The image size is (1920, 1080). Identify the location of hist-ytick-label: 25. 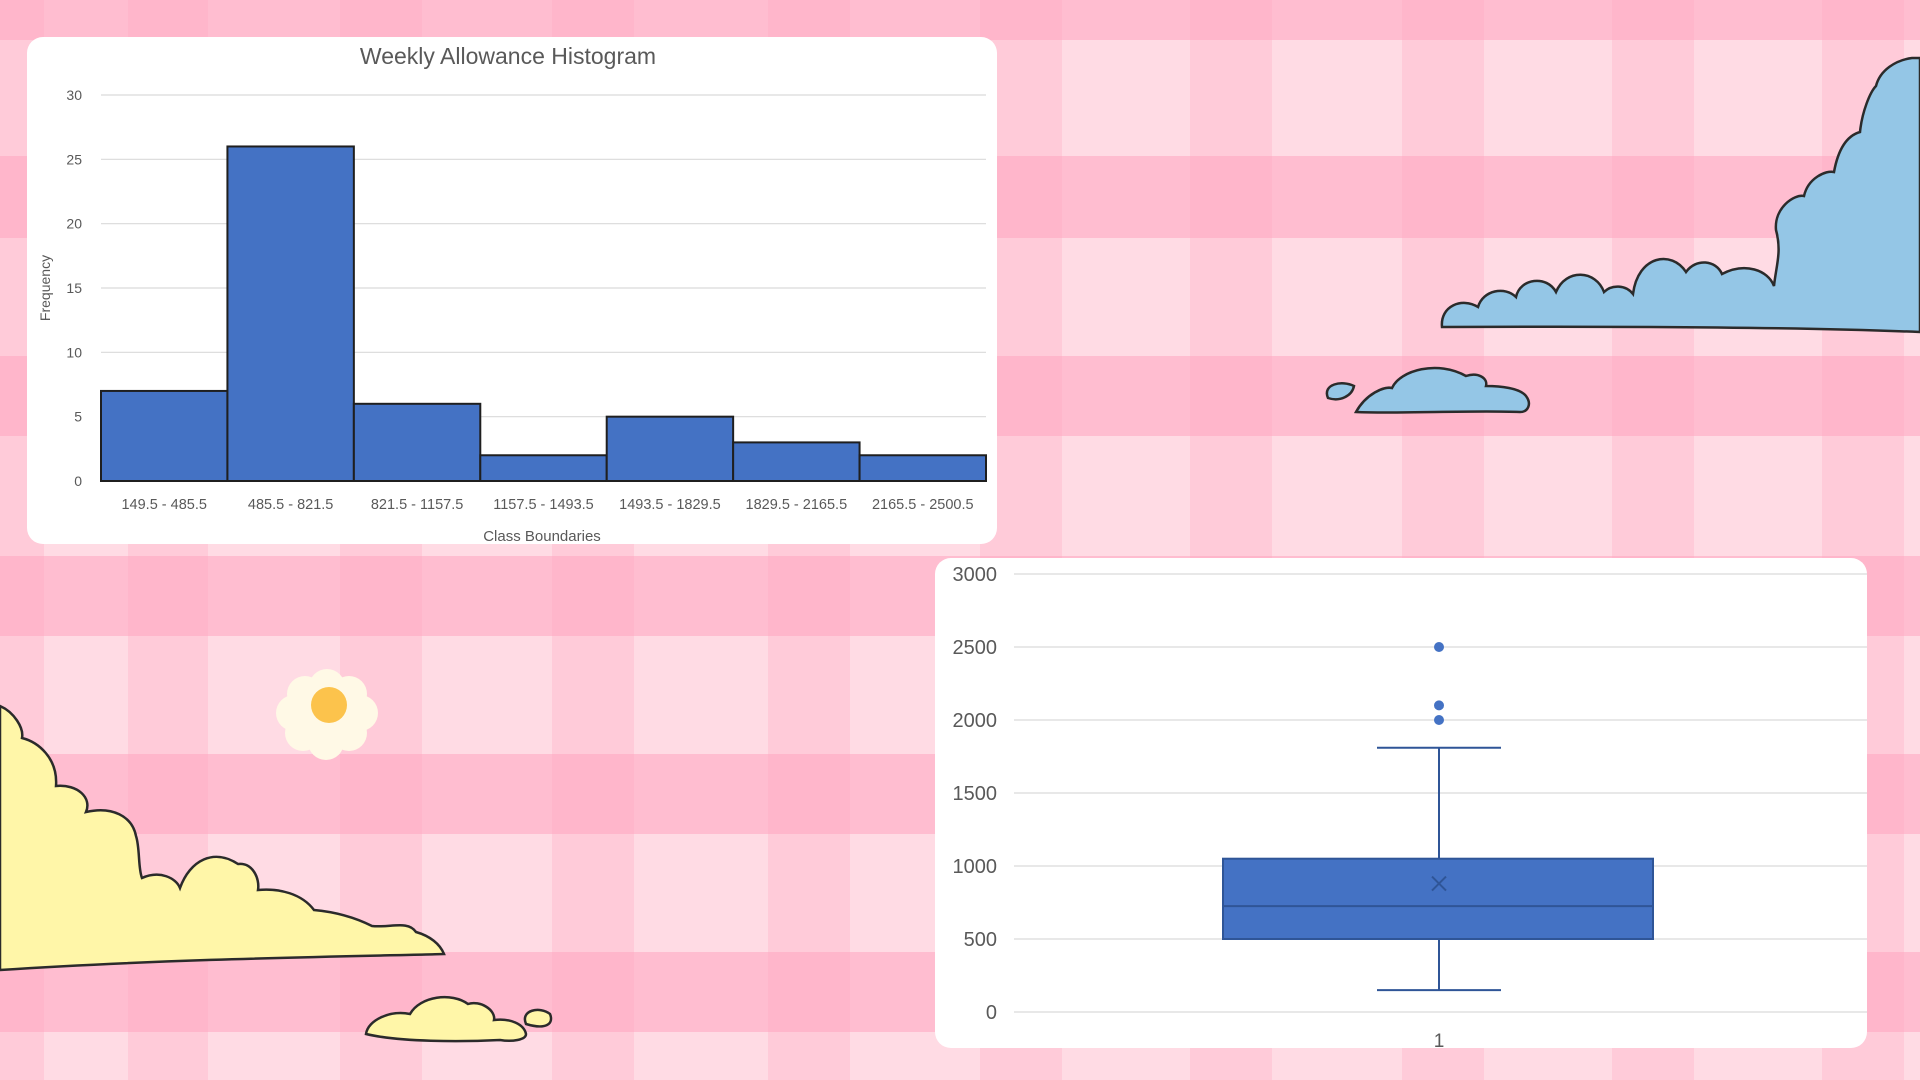
(74, 159).